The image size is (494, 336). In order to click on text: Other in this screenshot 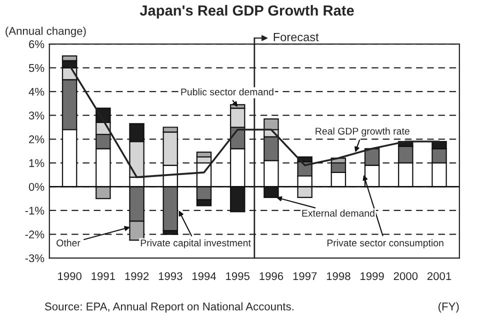, I will do `click(68, 242)`.